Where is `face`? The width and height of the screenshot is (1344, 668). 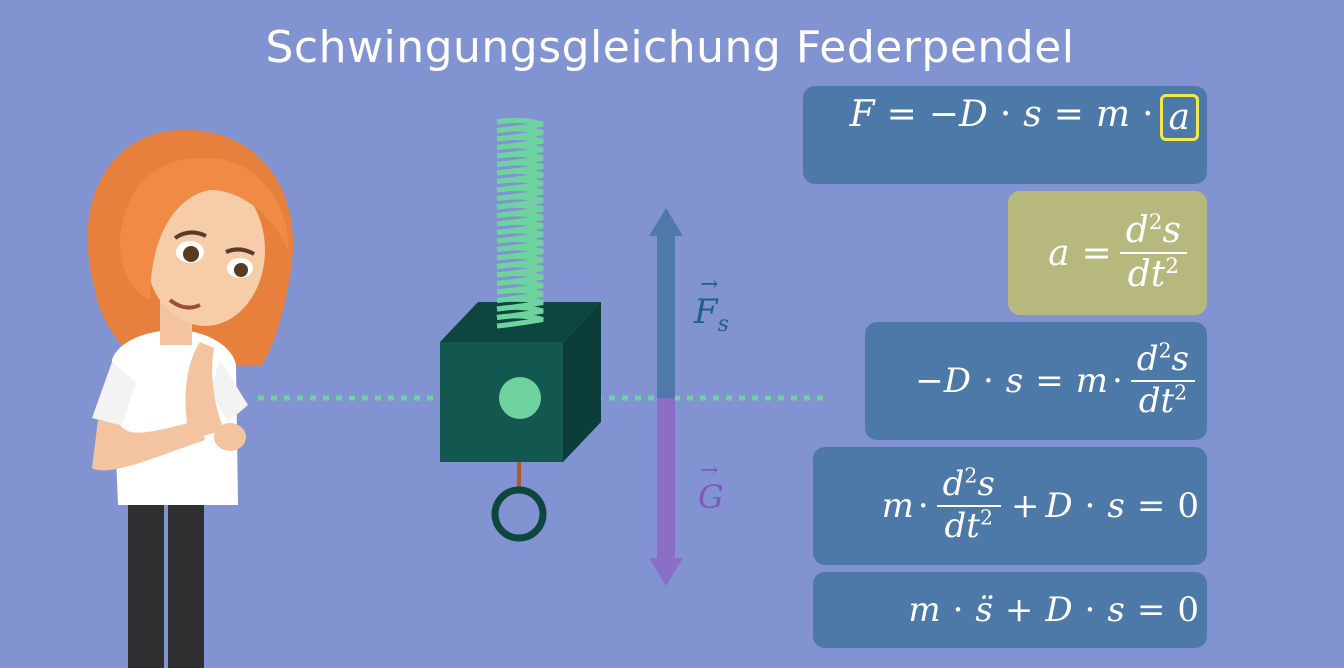
face is located at coordinates (205, 250).